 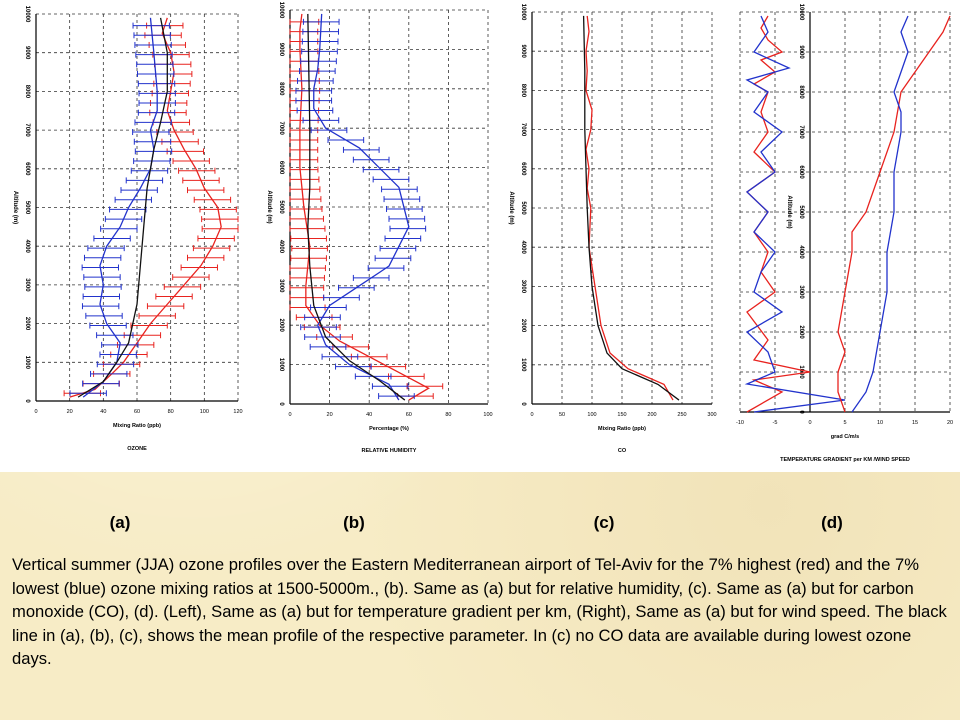 I want to click on x-tick-label: 50, so click(x=562, y=415).